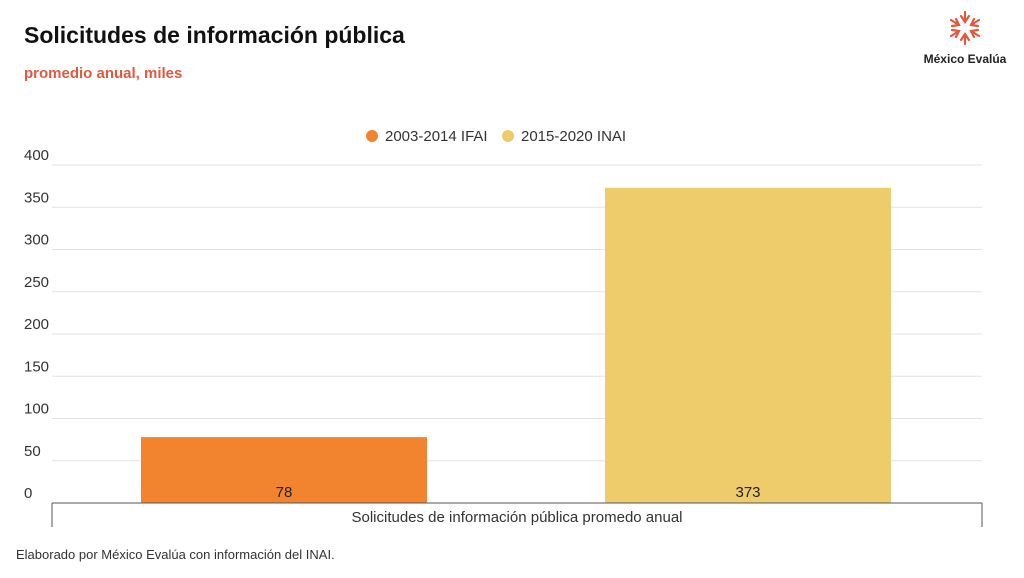 This screenshot has height=578, width=1024. I want to click on y-tick-label: 400, so click(36, 155).